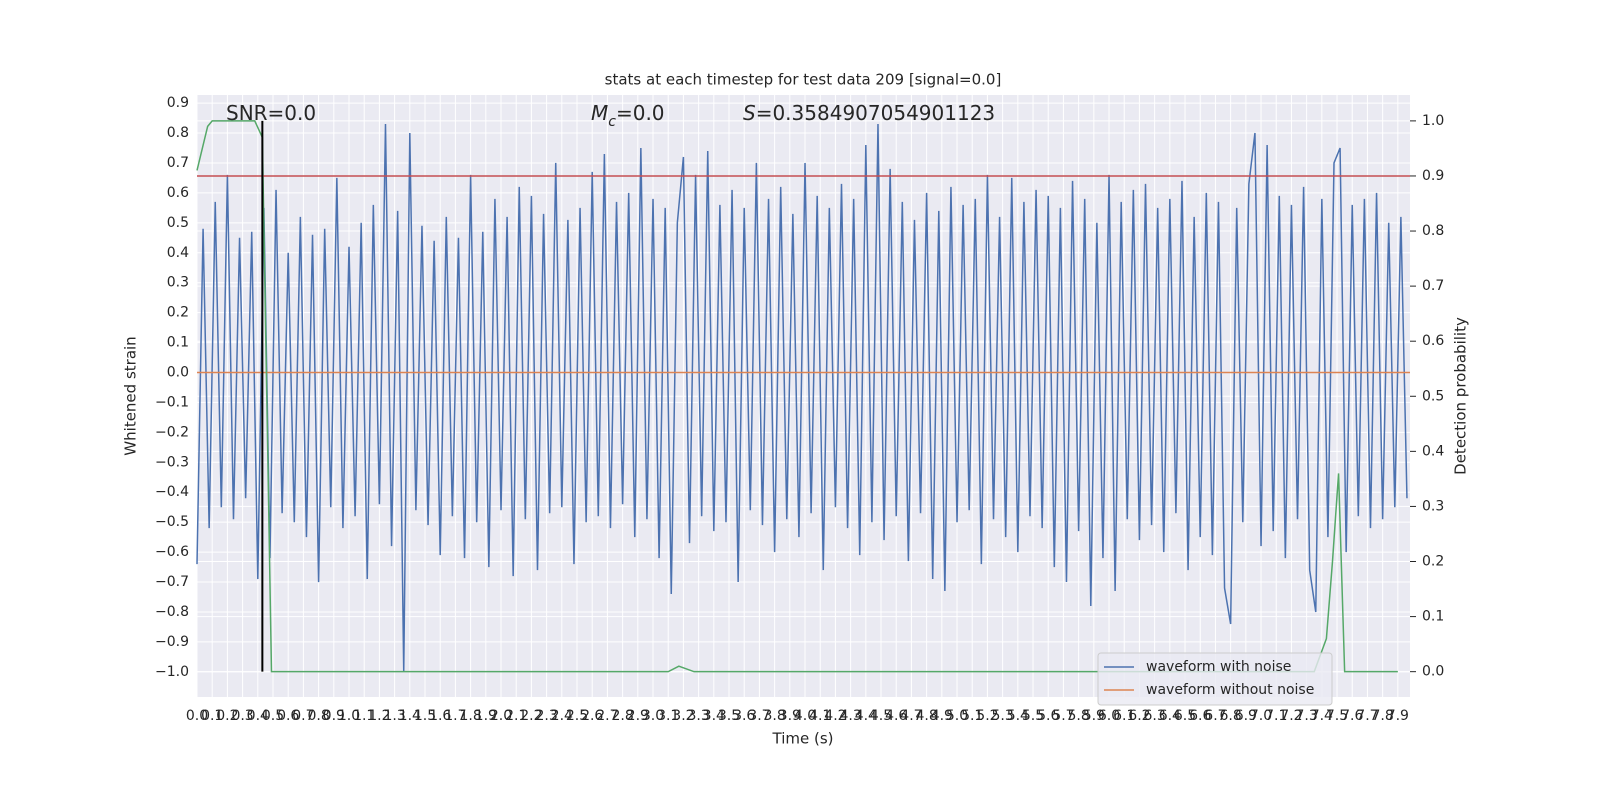 The image size is (1600, 800). I want to click on y-tick-label: −0.1, so click(172, 402).